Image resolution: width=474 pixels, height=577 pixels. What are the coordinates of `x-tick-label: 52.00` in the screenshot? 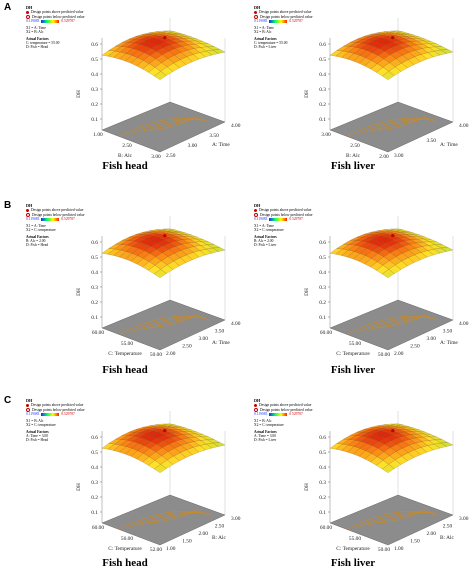 It's located at (156, 550).